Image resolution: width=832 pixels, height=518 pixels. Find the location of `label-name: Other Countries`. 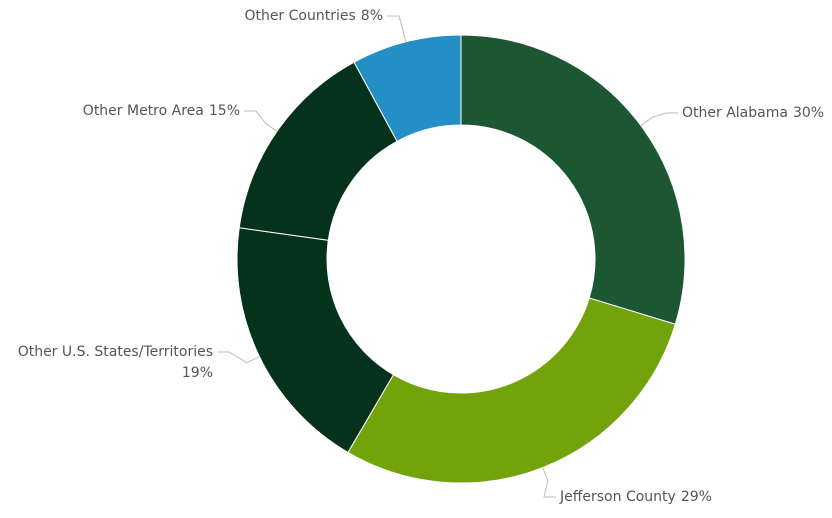

label-name: Other Countries is located at coordinates (299, 16).